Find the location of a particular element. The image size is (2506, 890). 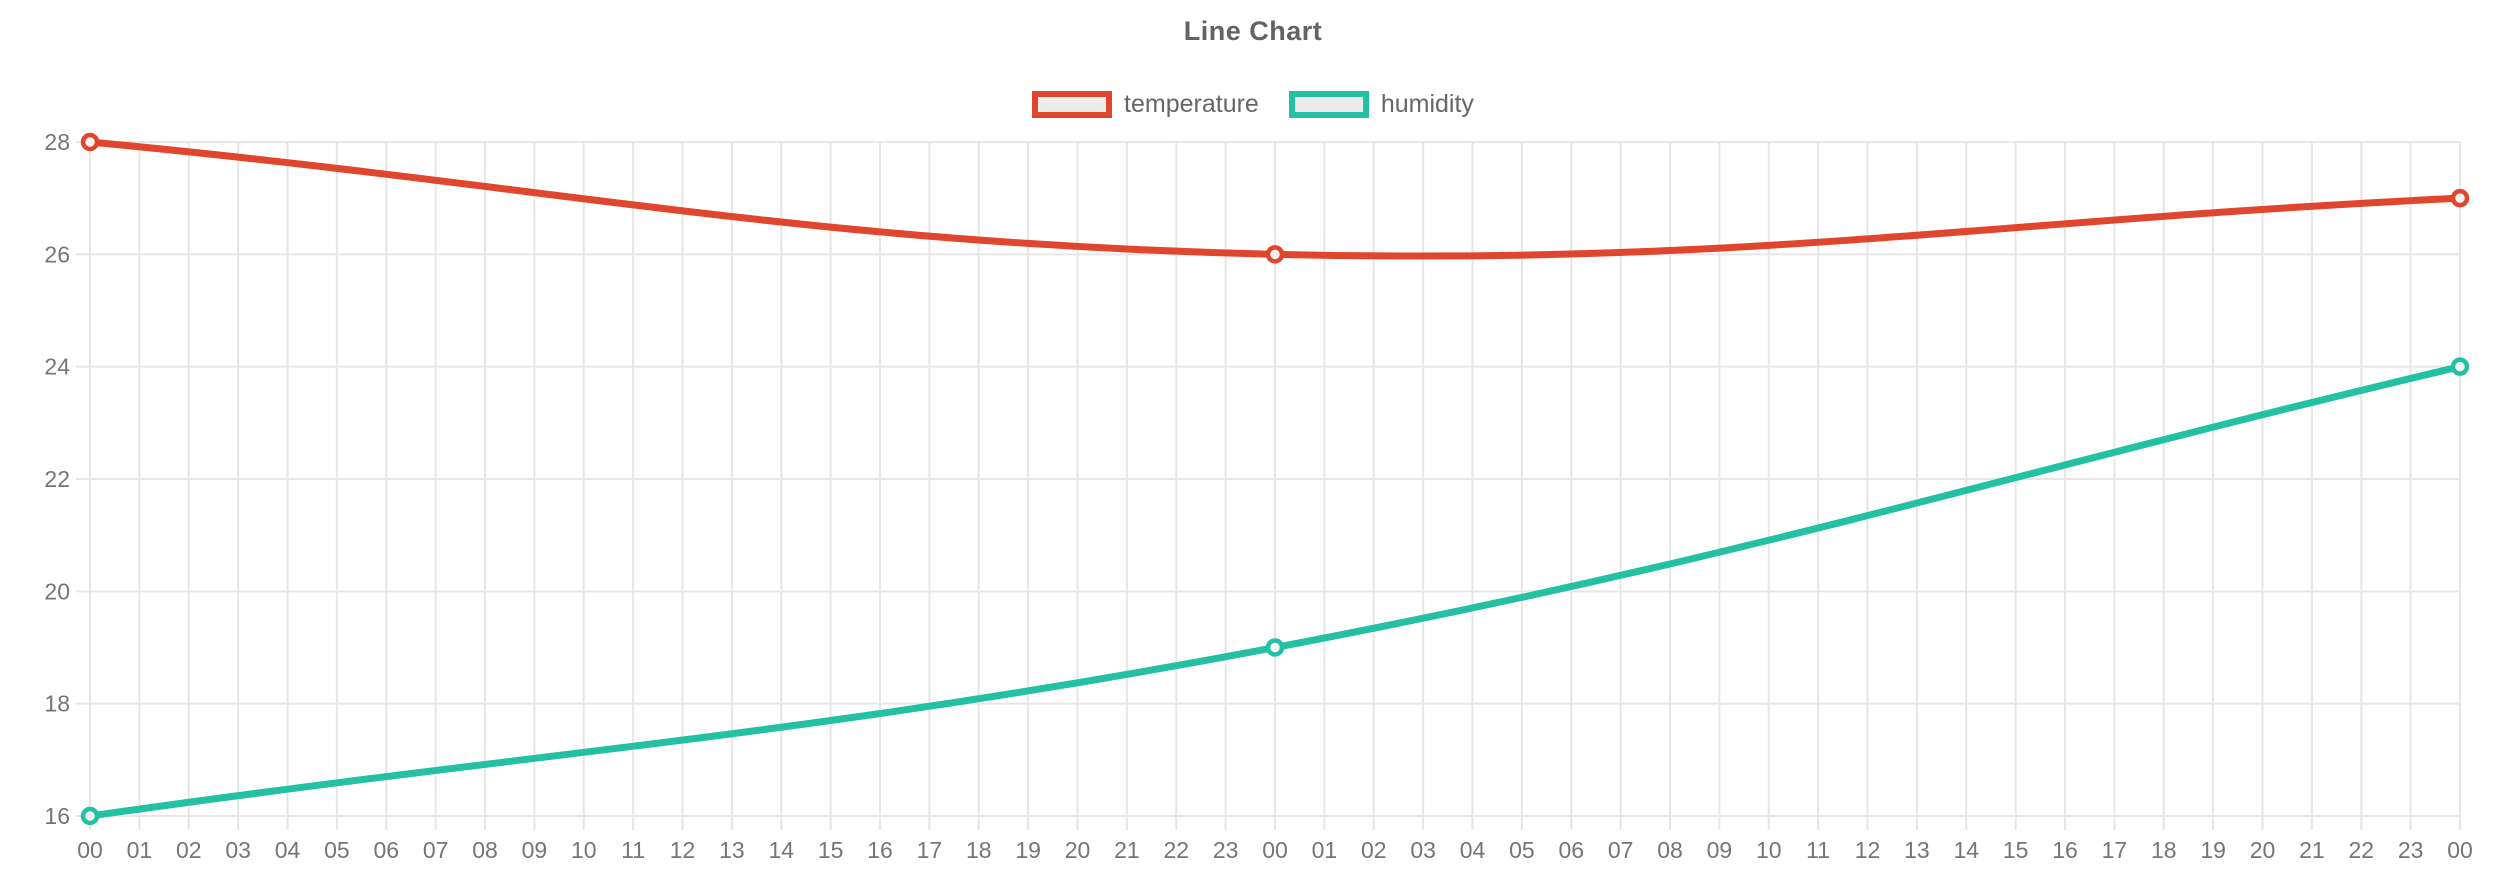

legend-label: temperature is located at coordinates (1191, 104).